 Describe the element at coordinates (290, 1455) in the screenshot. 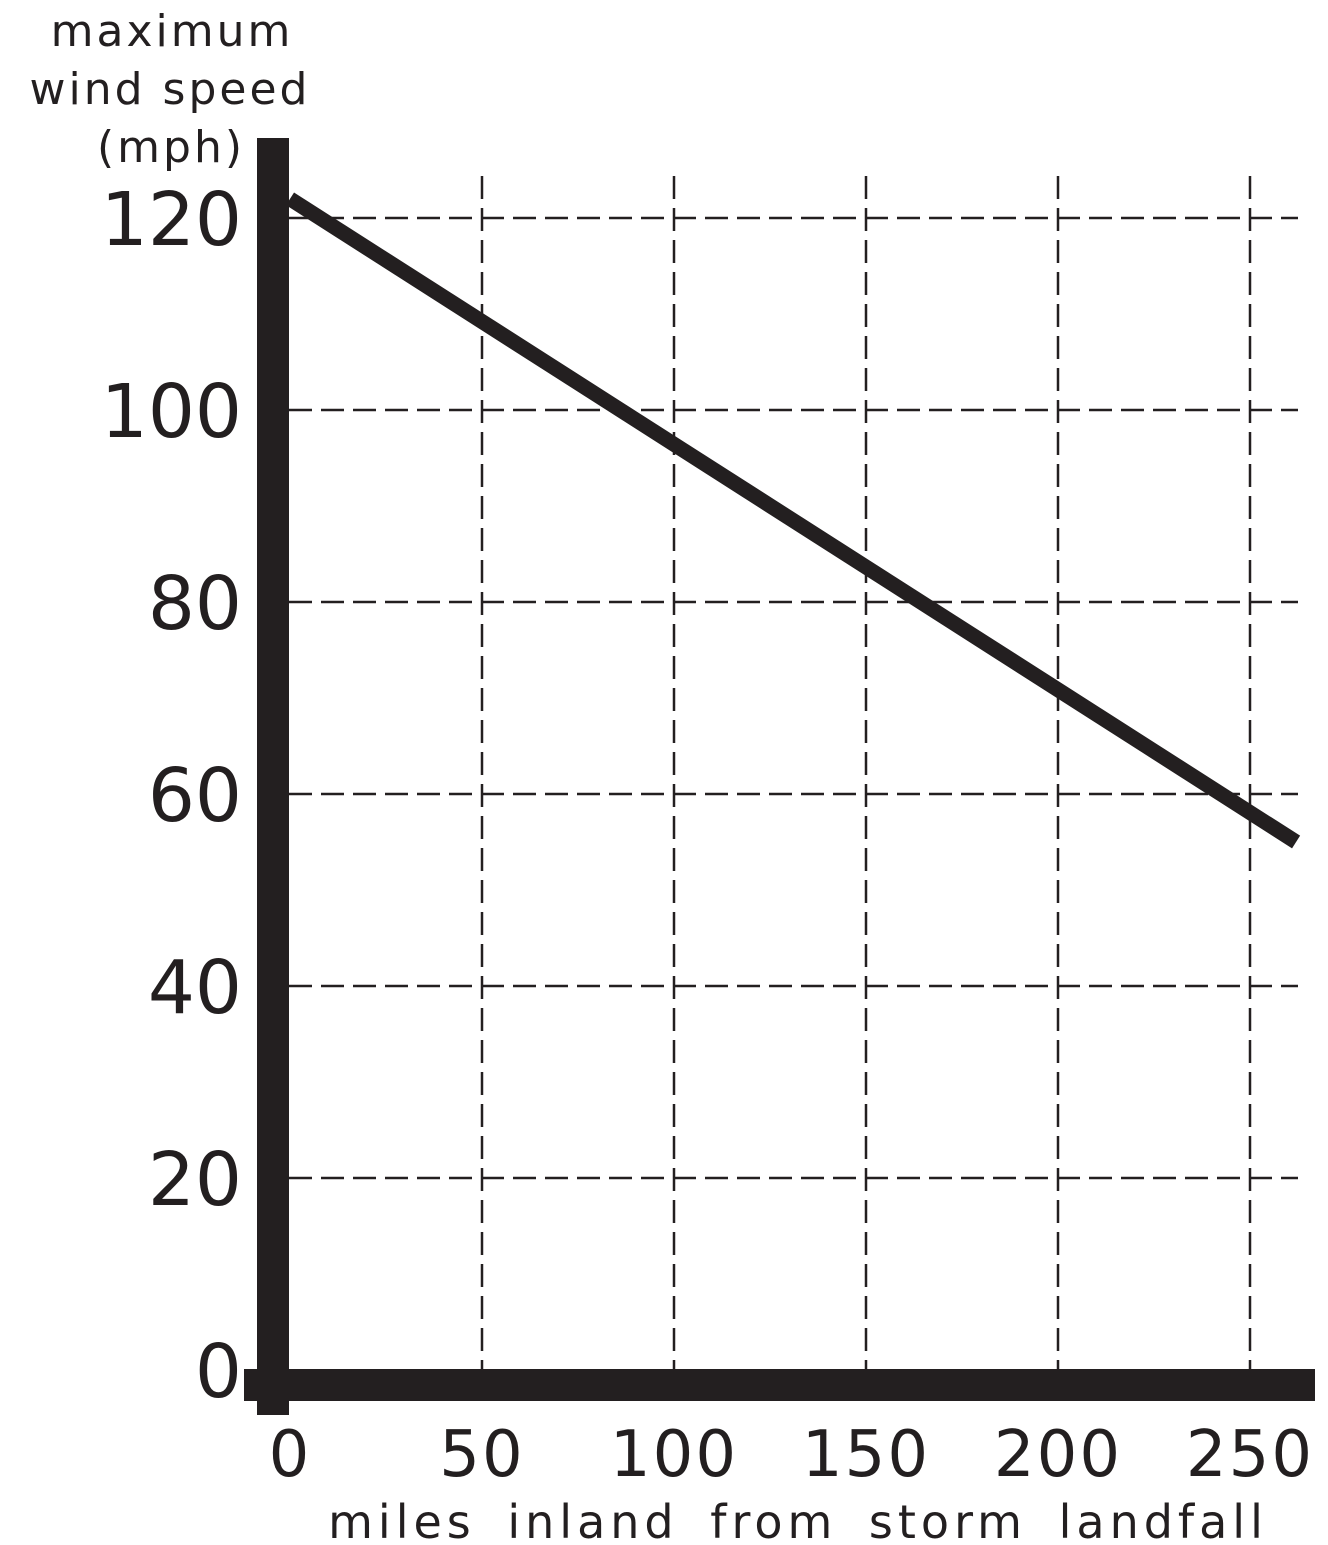

I see `x-tick-label: 0` at that location.